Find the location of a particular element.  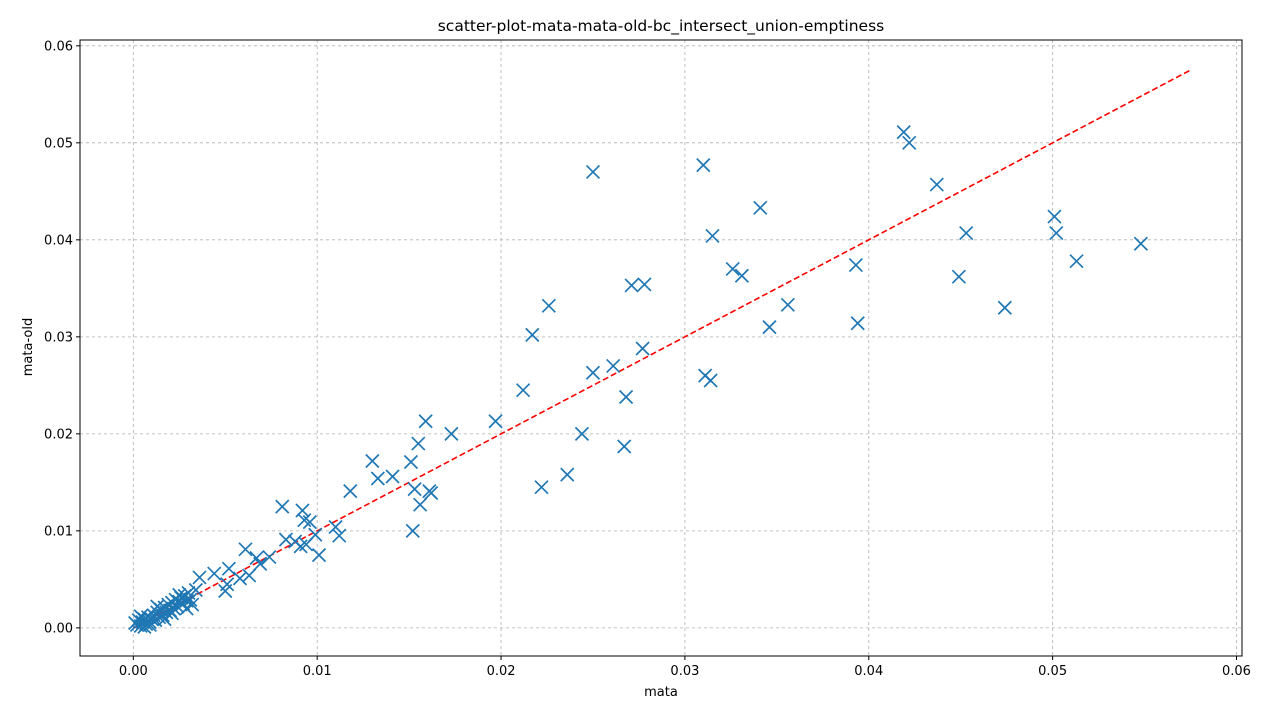

x-tick-label: 0.05 is located at coordinates (1052, 671).